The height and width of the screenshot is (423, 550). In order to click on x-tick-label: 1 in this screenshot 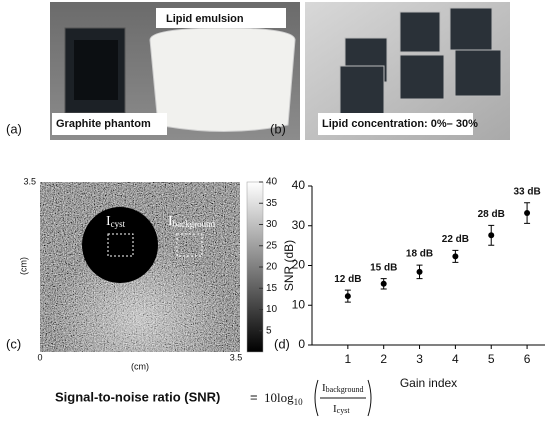, I will do `click(348, 359)`.